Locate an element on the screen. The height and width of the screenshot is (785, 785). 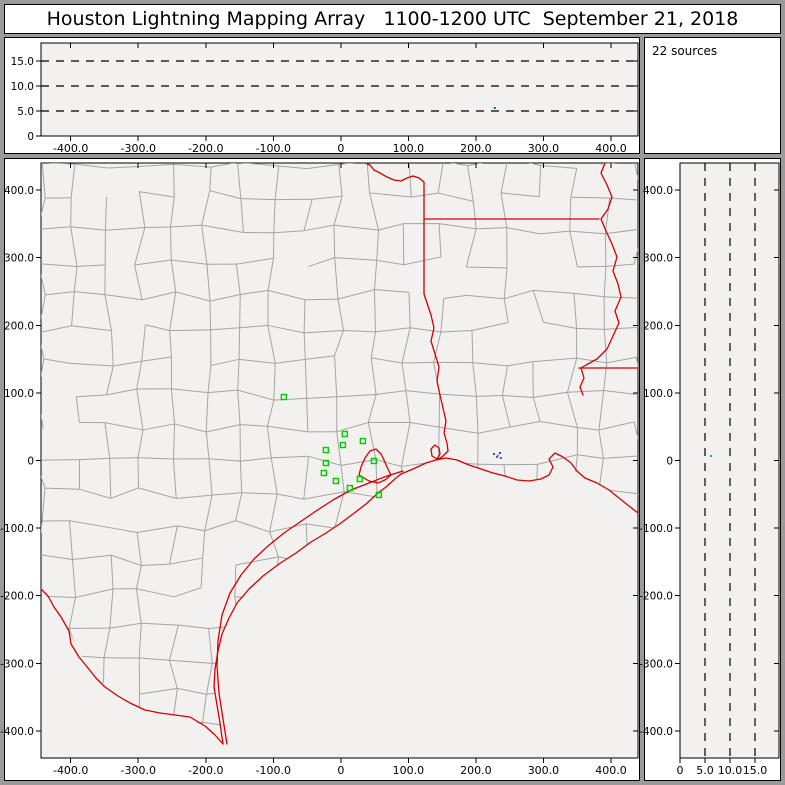
galveston-bay is located at coordinates (375, 466).